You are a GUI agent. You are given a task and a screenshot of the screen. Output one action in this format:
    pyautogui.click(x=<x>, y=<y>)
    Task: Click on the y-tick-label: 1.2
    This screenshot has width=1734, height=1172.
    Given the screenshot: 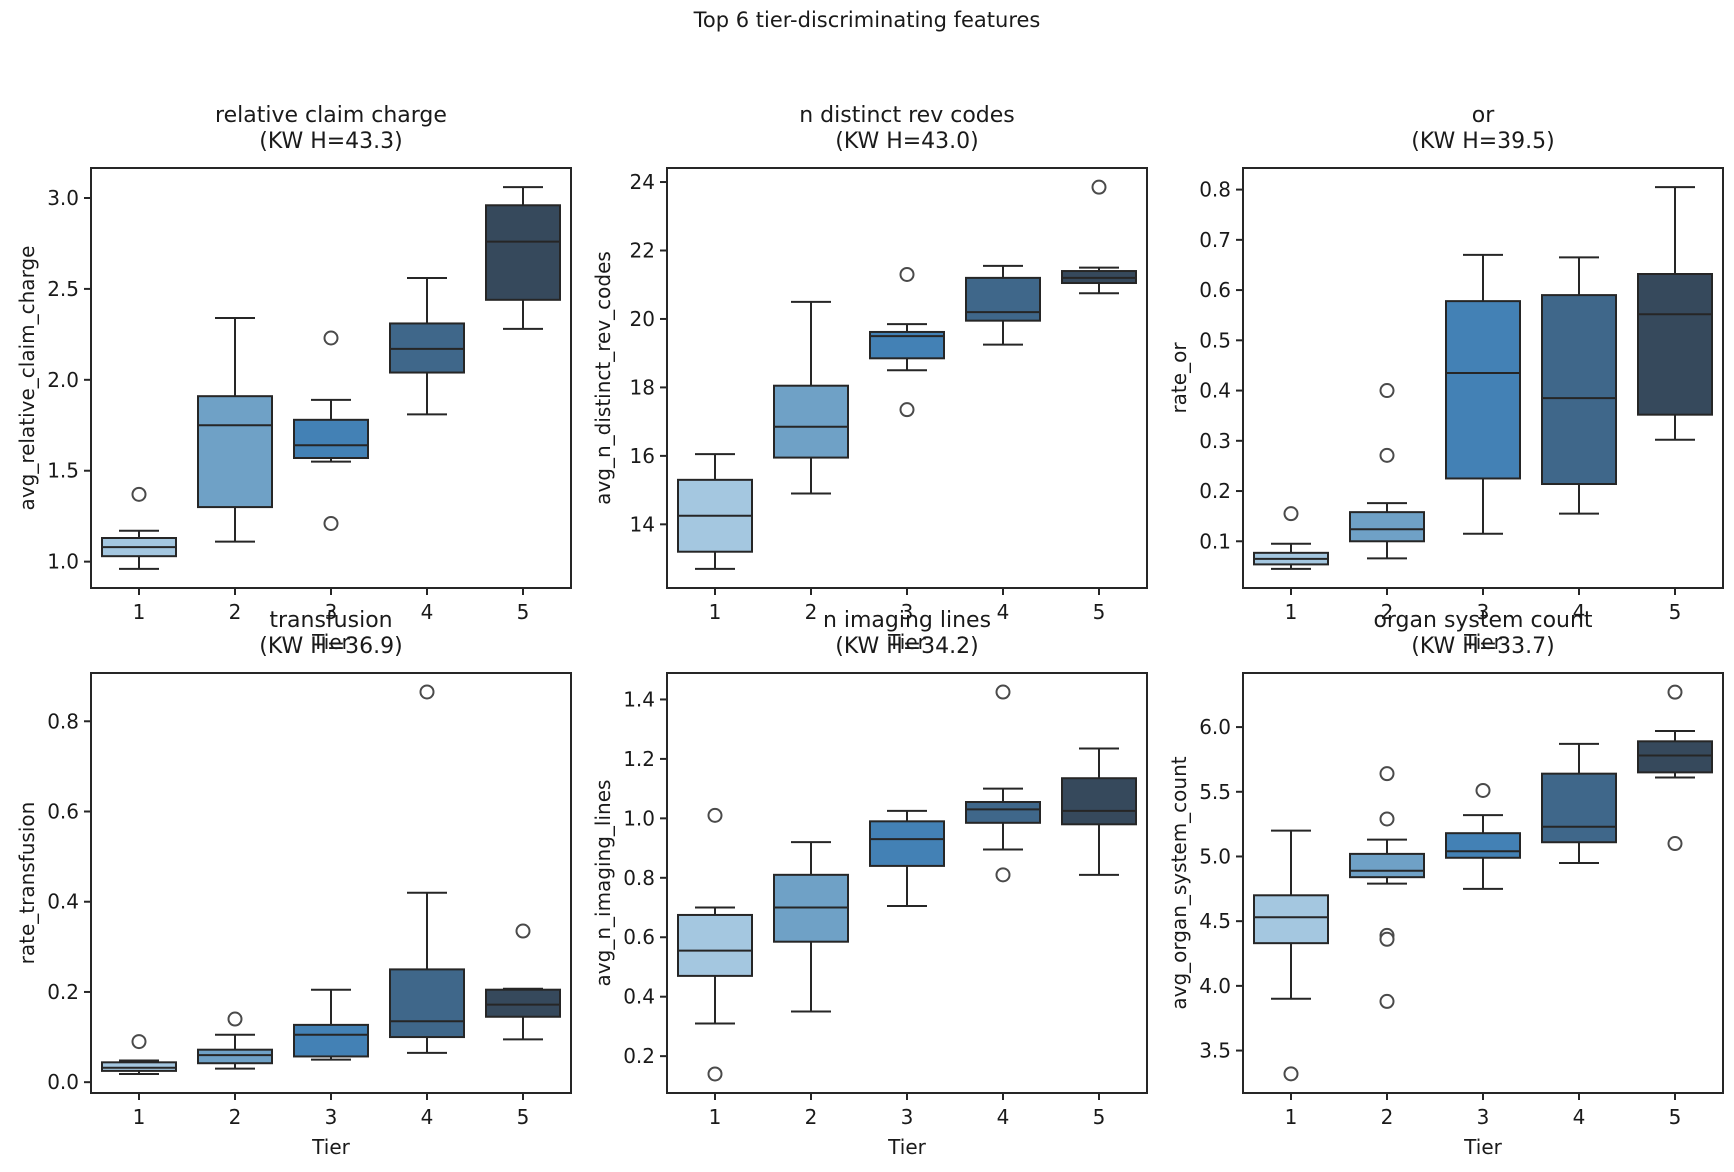 What is the action you would take?
    pyautogui.click(x=639, y=759)
    